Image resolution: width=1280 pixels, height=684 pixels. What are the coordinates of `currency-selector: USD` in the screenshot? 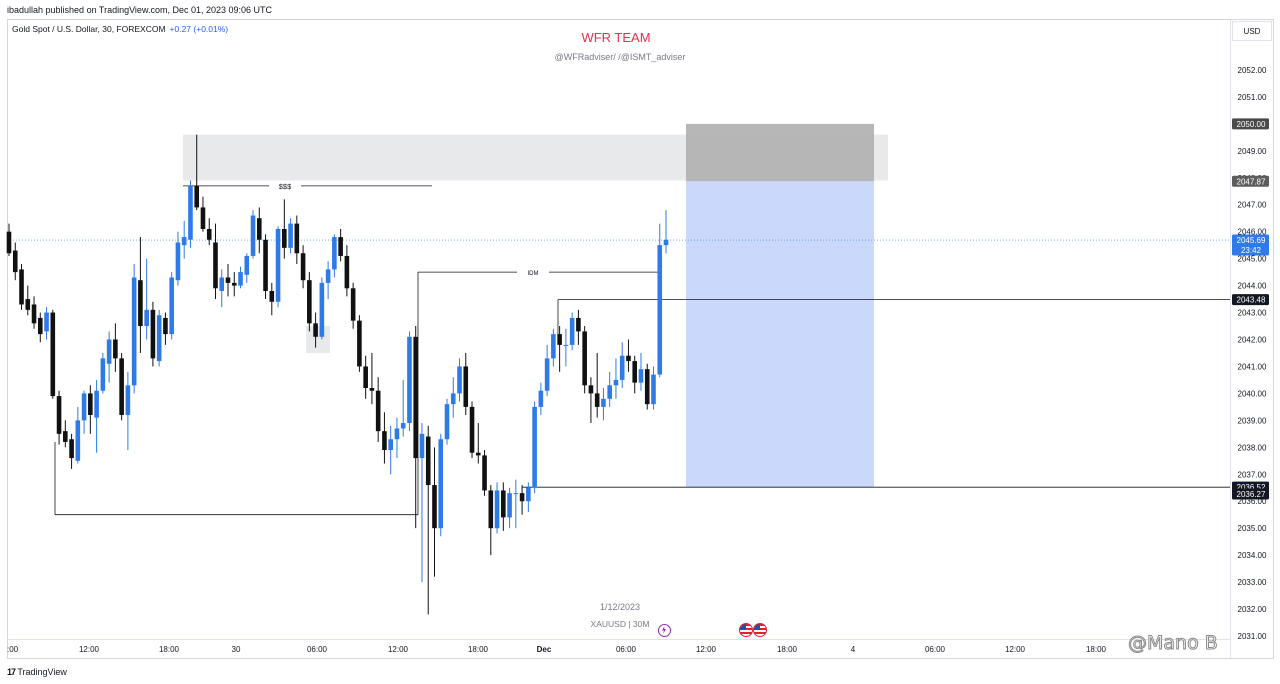 It's located at (1252, 31).